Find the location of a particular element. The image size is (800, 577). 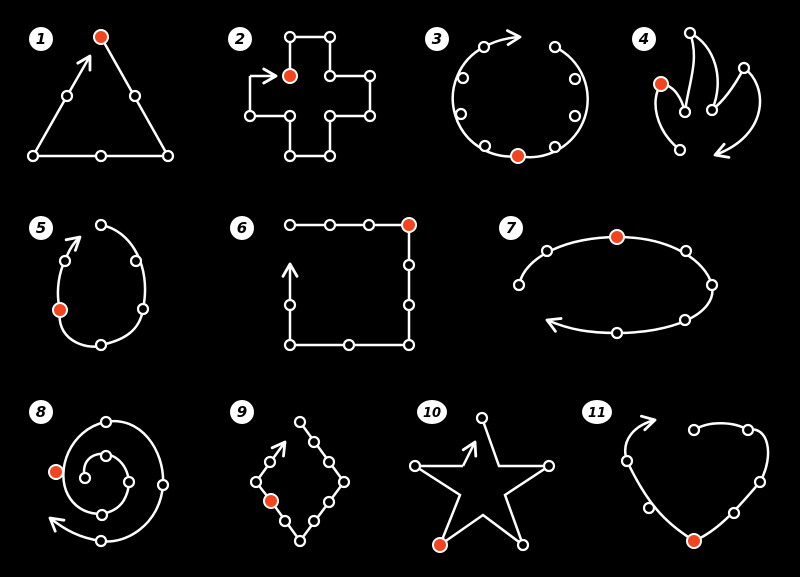

figure-number-label: 6 is located at coordinates (242, 228).